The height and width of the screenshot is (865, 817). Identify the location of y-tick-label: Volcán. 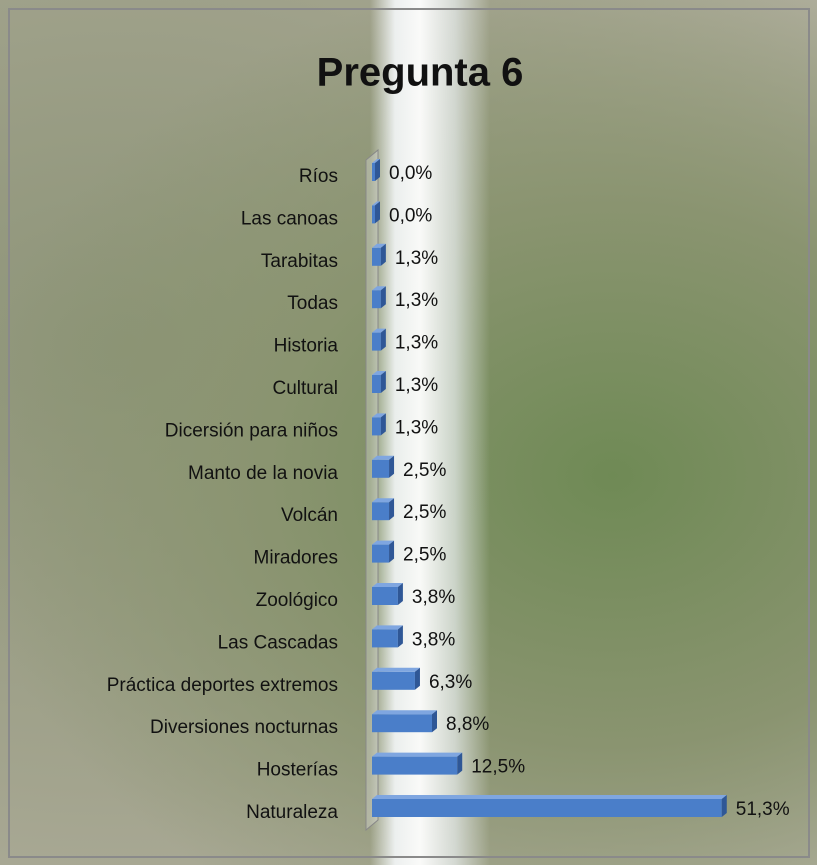
(309, 515).